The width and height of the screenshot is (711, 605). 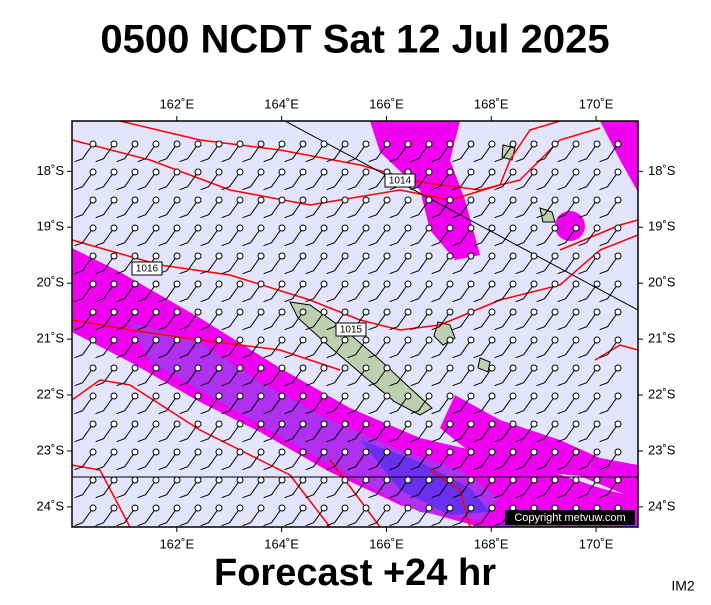 I want to click on lat-tick-label: 21˚S, so click(x=51, y=338).